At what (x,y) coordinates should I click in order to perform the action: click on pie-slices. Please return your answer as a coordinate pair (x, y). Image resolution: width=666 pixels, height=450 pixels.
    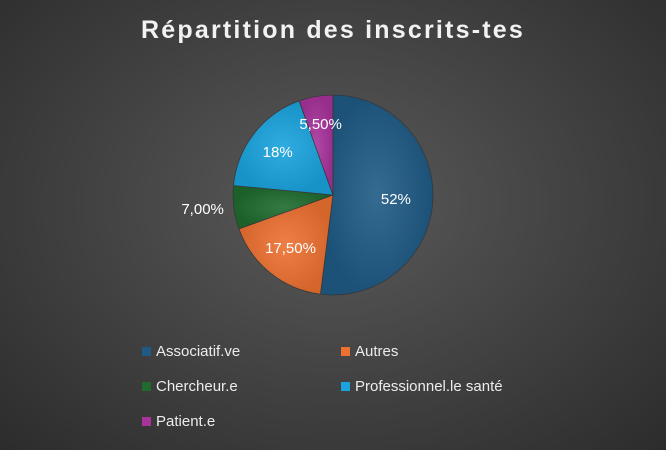
    Looking at the image, I should click on (333, 195).